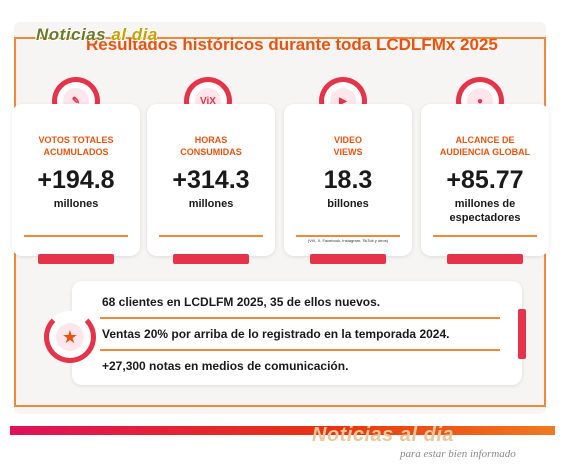  I want to click on star-icon: ★, so click(70, 337).